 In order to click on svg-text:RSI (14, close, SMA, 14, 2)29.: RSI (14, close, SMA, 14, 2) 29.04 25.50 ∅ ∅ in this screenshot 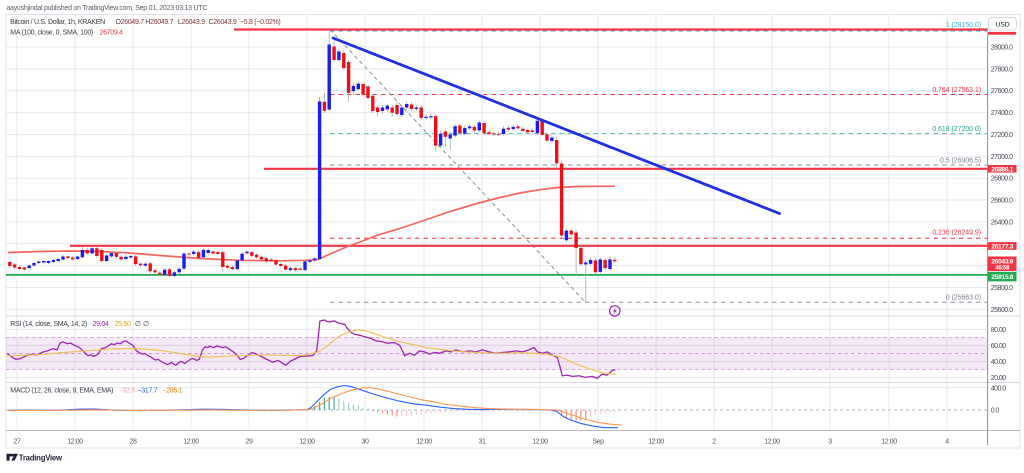, I will do `click(79, 324)`.